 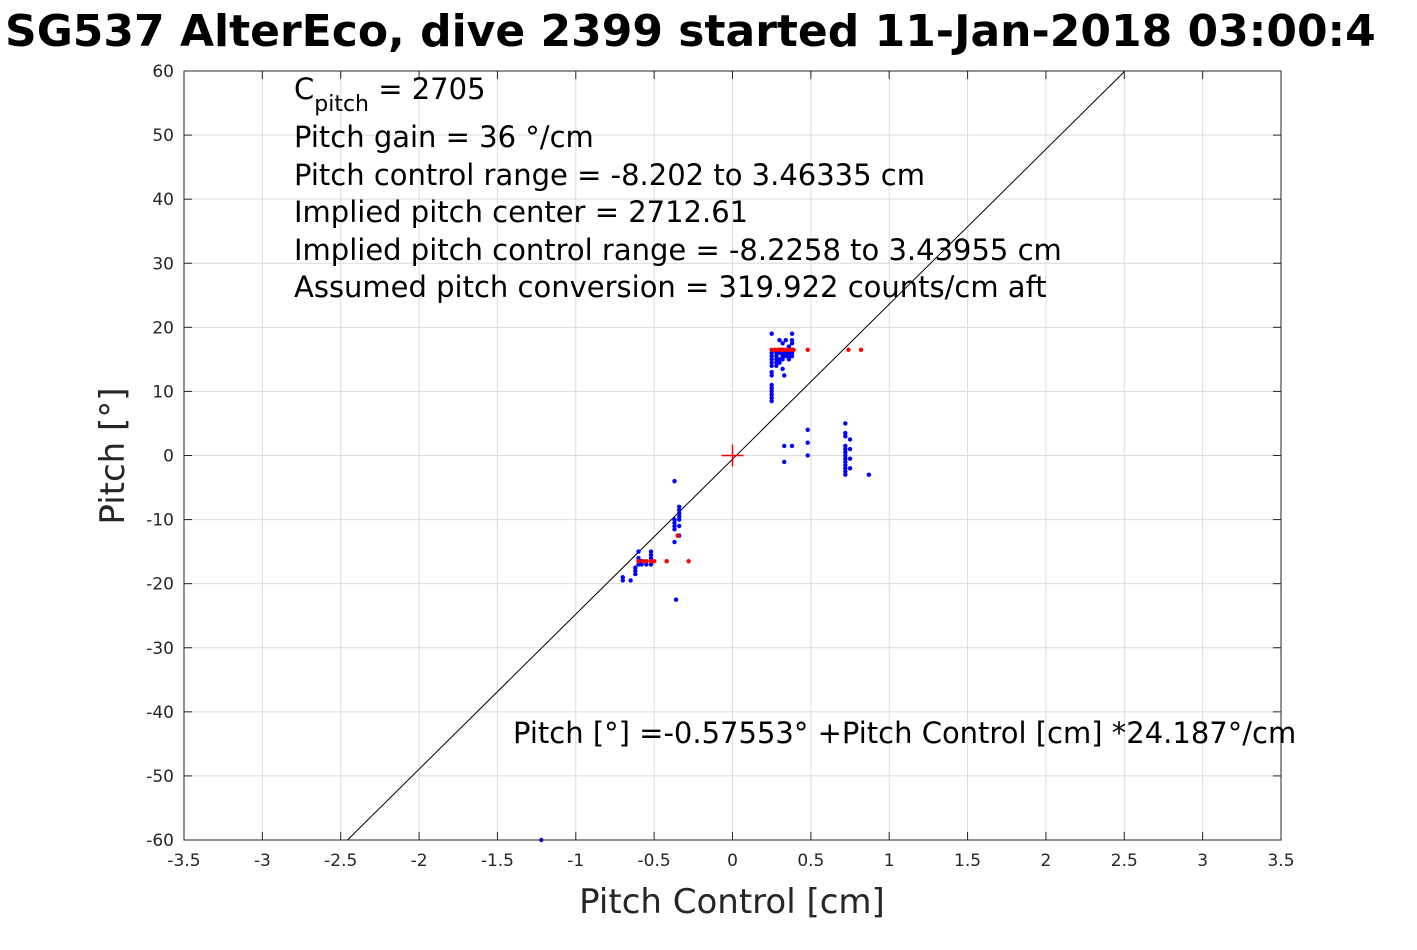 I want to click on annotation-c-pitch: Cpitch = 2705, so click(x=390, y=94).